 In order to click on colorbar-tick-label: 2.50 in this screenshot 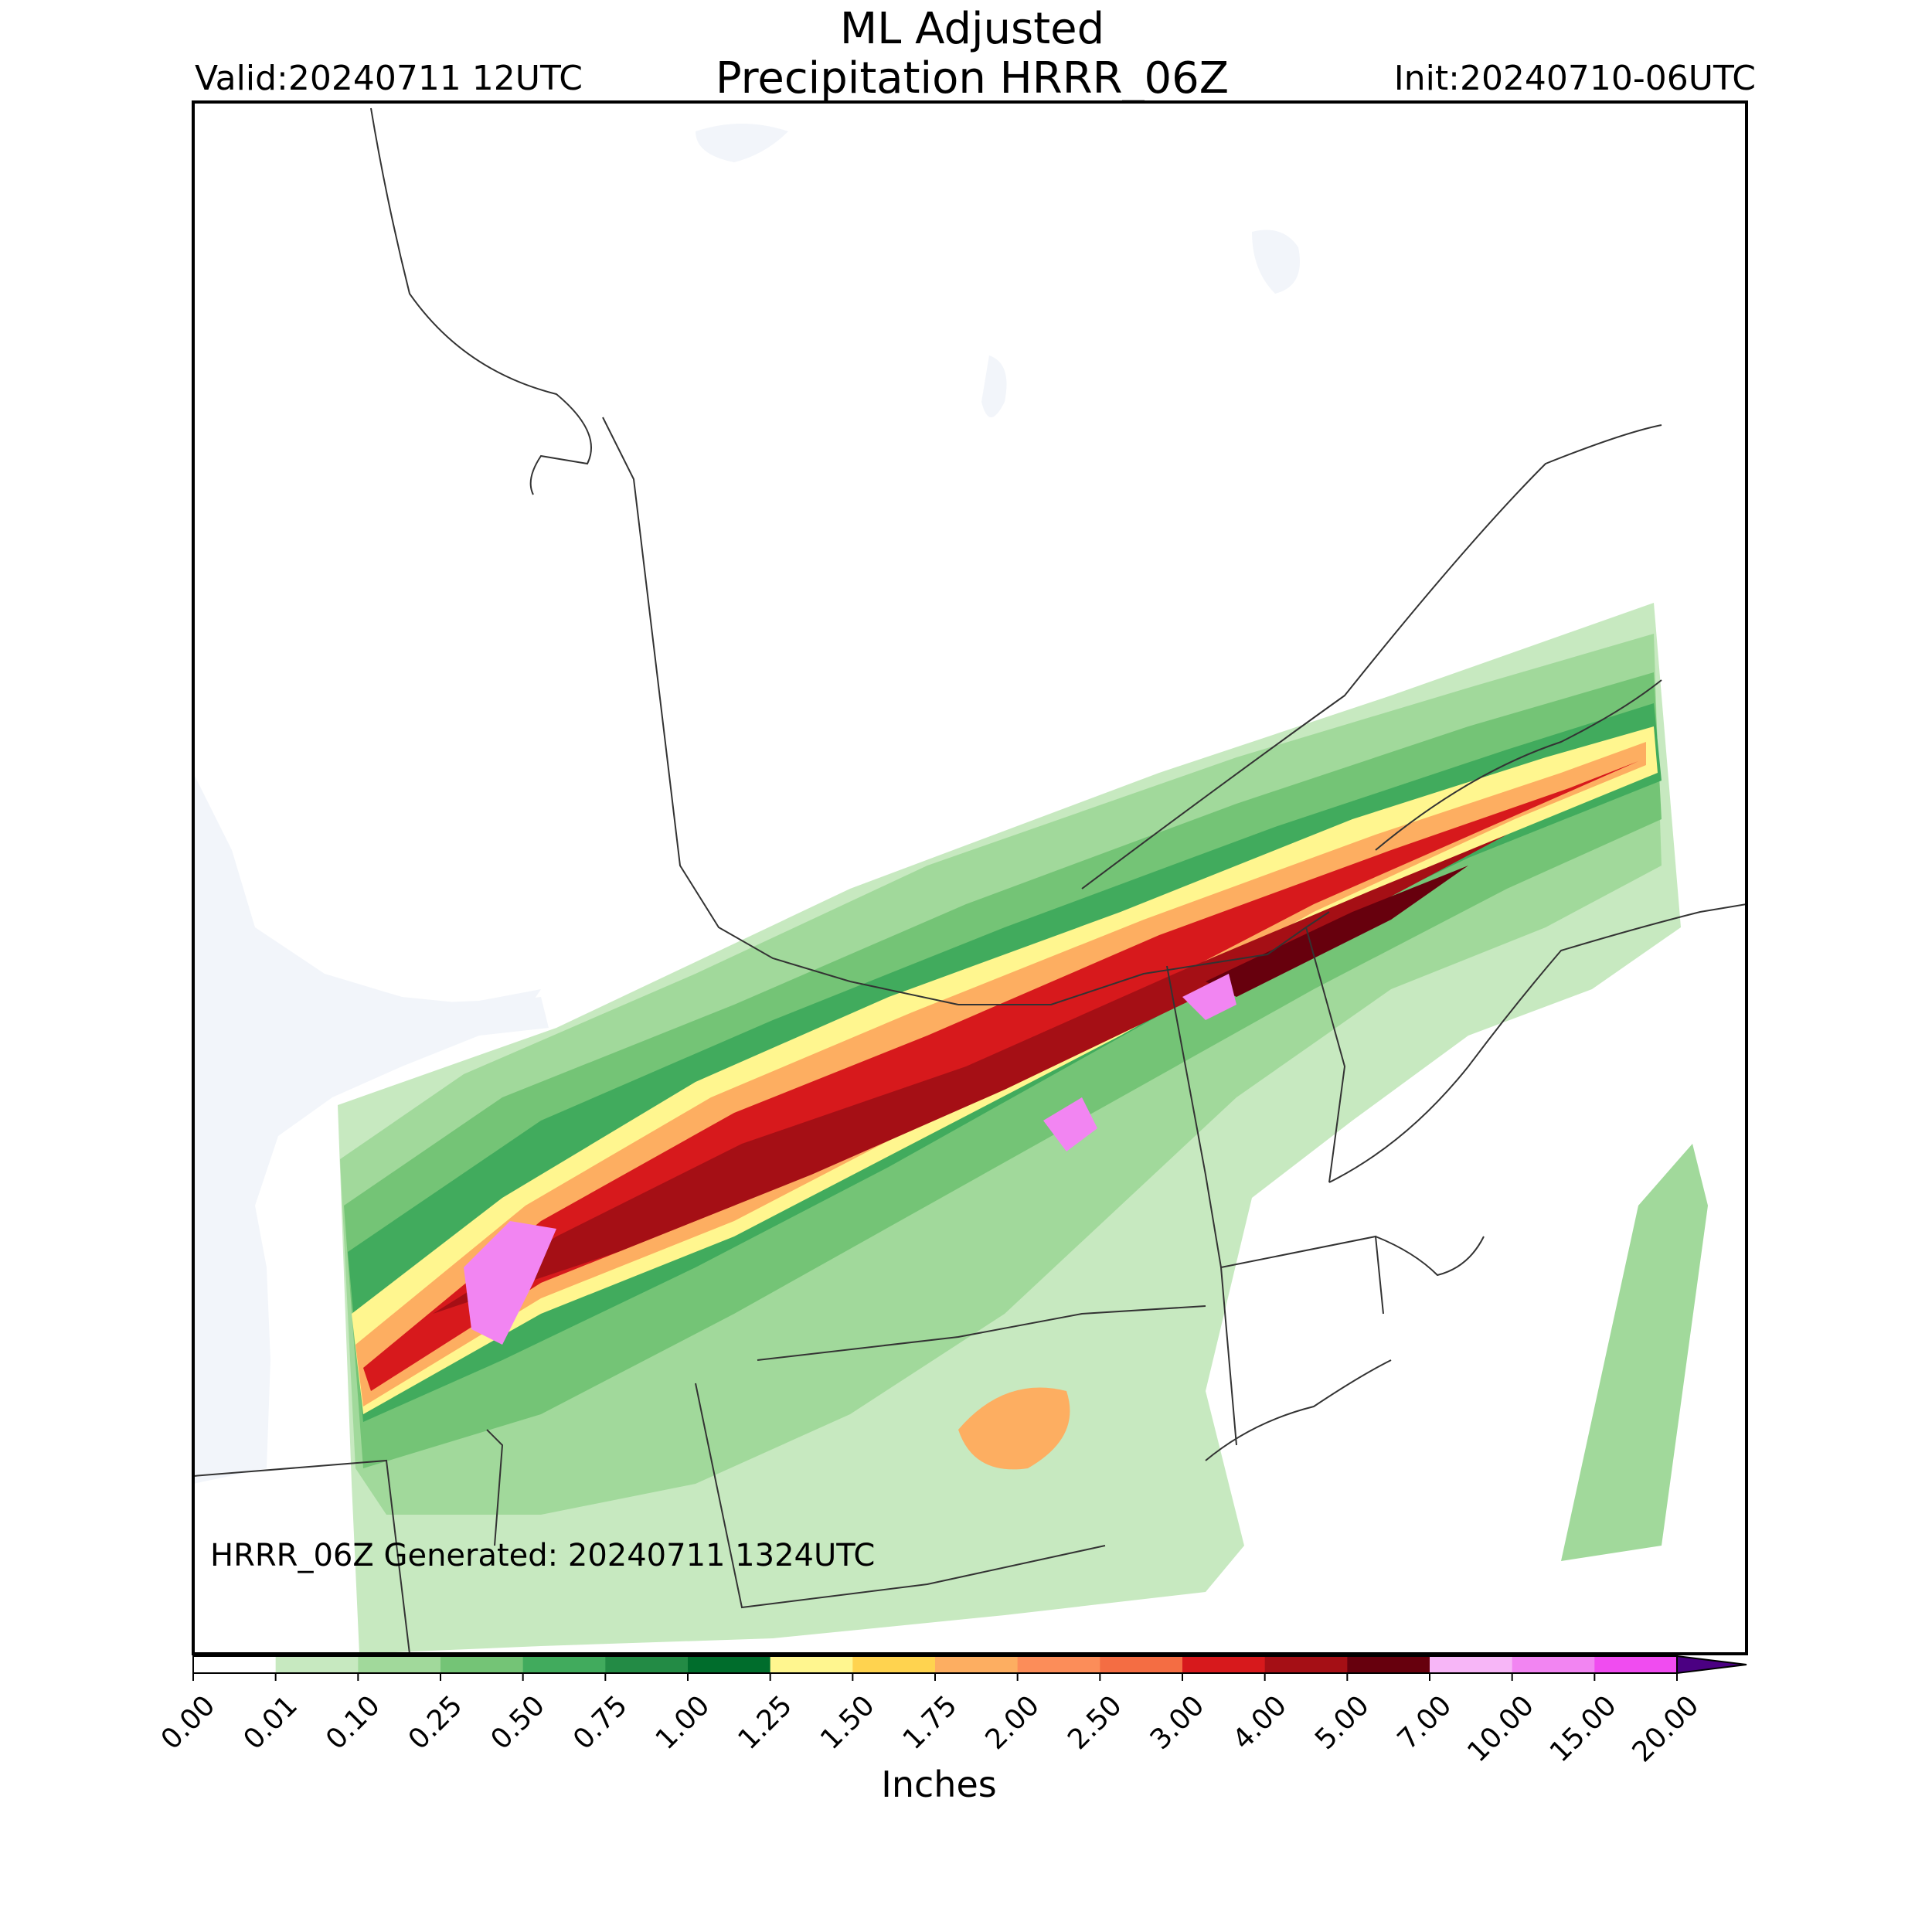, I will do `click(1095, 1723)`.